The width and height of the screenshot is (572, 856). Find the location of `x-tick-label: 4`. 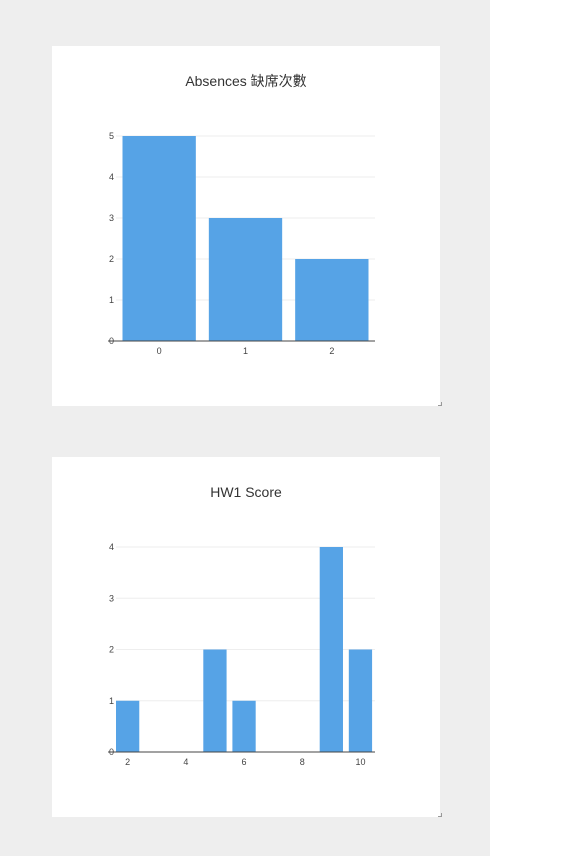

x-tick-label: 4 is located at coordinates (185, 762).